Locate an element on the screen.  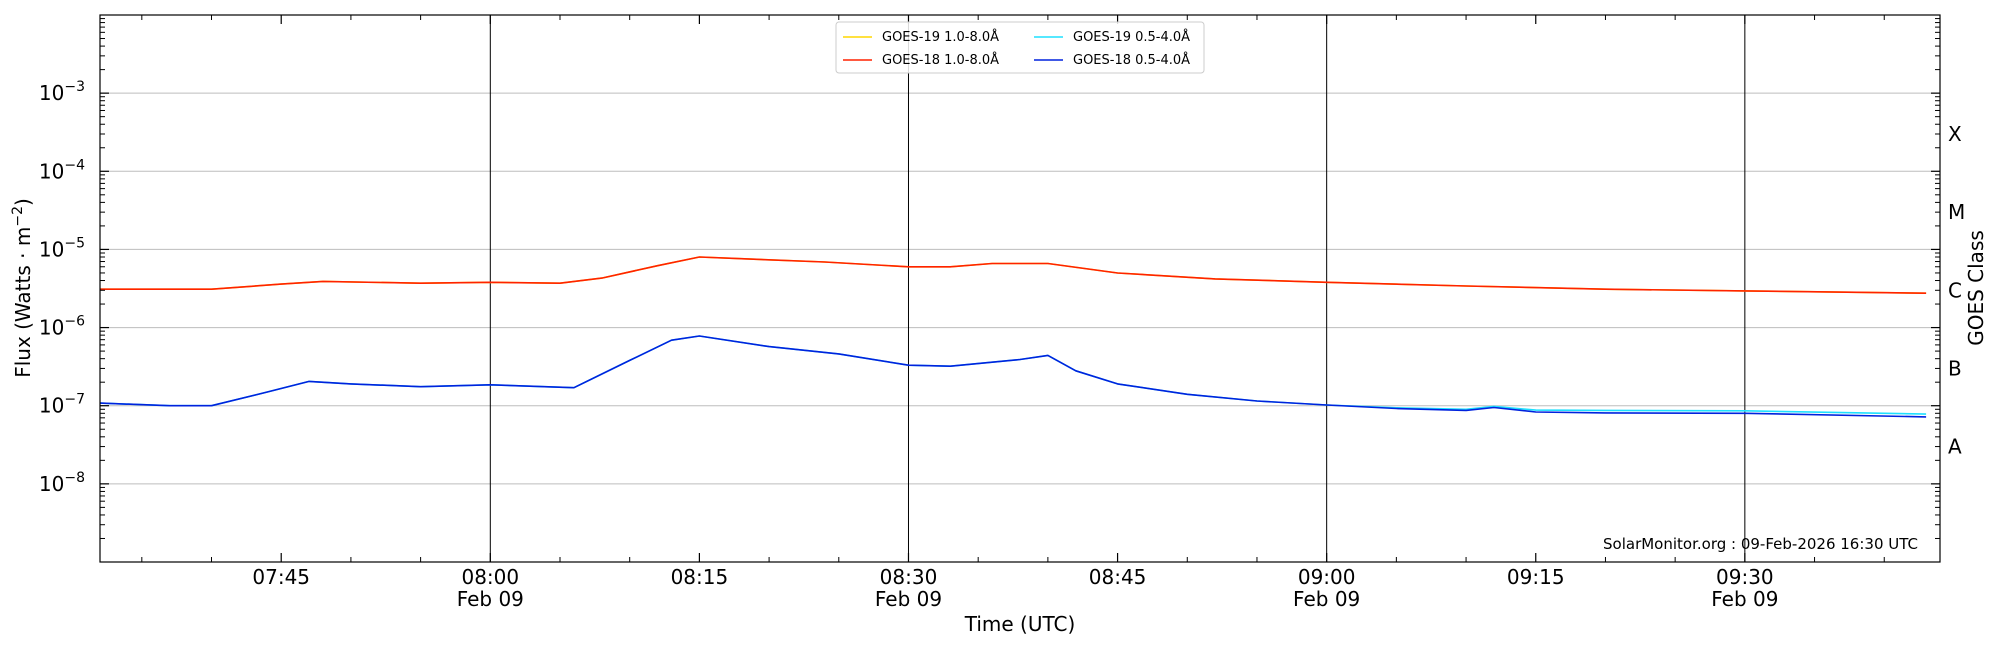
y-tick-label-exponent: −7 is located at coordinates (74, 400).